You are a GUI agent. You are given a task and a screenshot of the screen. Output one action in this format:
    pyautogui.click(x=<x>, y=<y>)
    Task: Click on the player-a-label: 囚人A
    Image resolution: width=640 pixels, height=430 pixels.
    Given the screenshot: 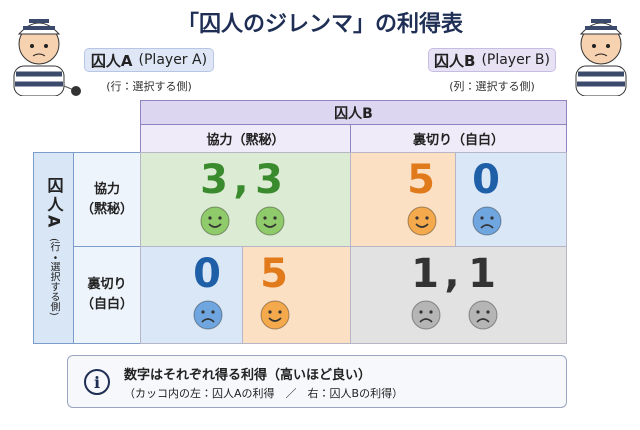 What is the action you would take?
    pyautogui.click(x=111, y=60)
    